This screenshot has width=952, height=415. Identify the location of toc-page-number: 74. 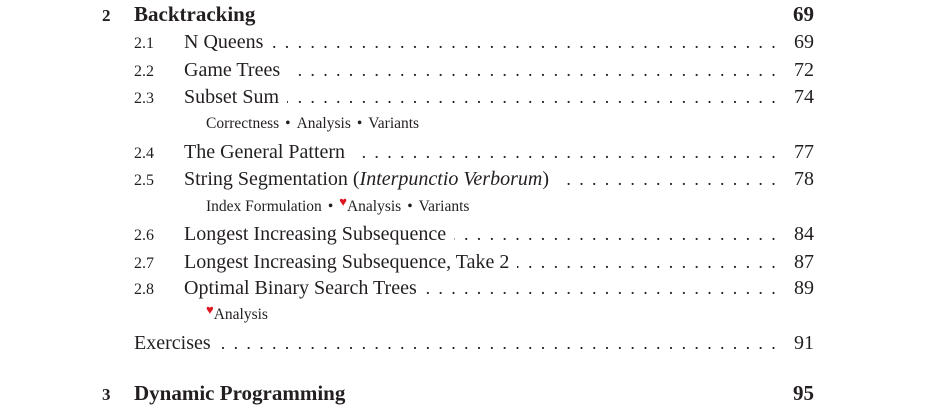
(804, 97).